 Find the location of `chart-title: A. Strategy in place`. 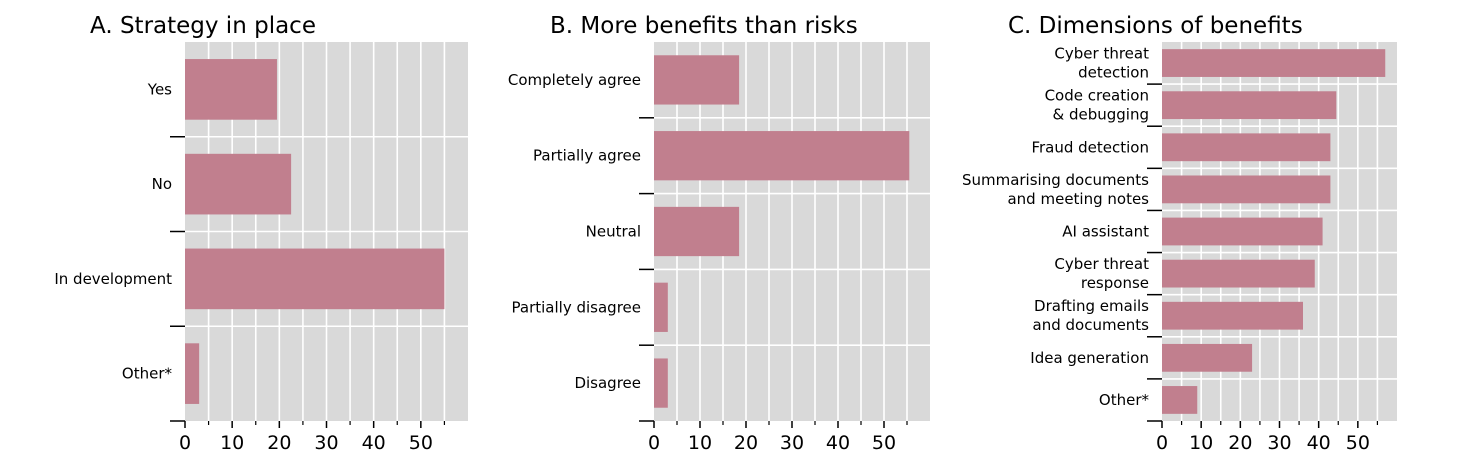

chart-title: A. Strategy in place is located at coordinates (203, 26).